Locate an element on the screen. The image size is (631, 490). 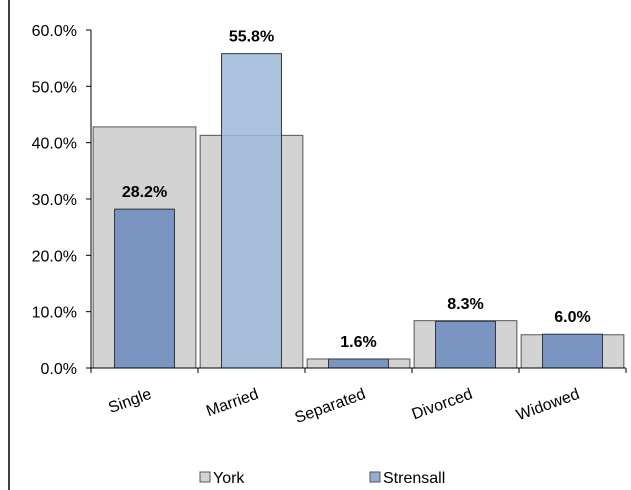
y-axis: 0.0% 10.0% 20.0% 30.0% 40.0% 50.0% 60.0% is located at coordinates (62, 200).